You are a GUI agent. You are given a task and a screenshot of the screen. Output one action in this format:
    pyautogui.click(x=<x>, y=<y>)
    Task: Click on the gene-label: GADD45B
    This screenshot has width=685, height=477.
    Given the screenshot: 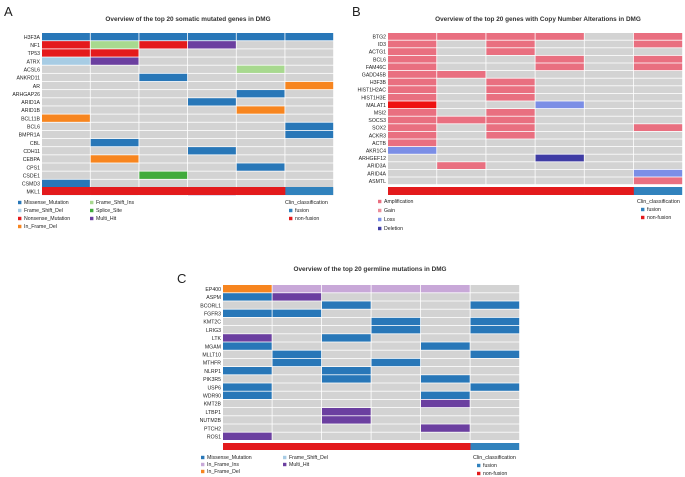 What is the action you would take?
    pyautogui.click(x=374, y=75)
    